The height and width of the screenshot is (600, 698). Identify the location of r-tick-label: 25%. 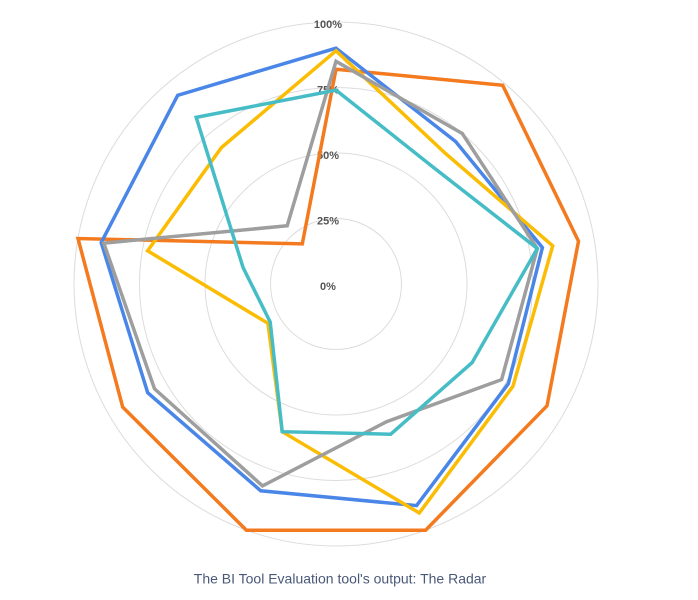
(328, 221).